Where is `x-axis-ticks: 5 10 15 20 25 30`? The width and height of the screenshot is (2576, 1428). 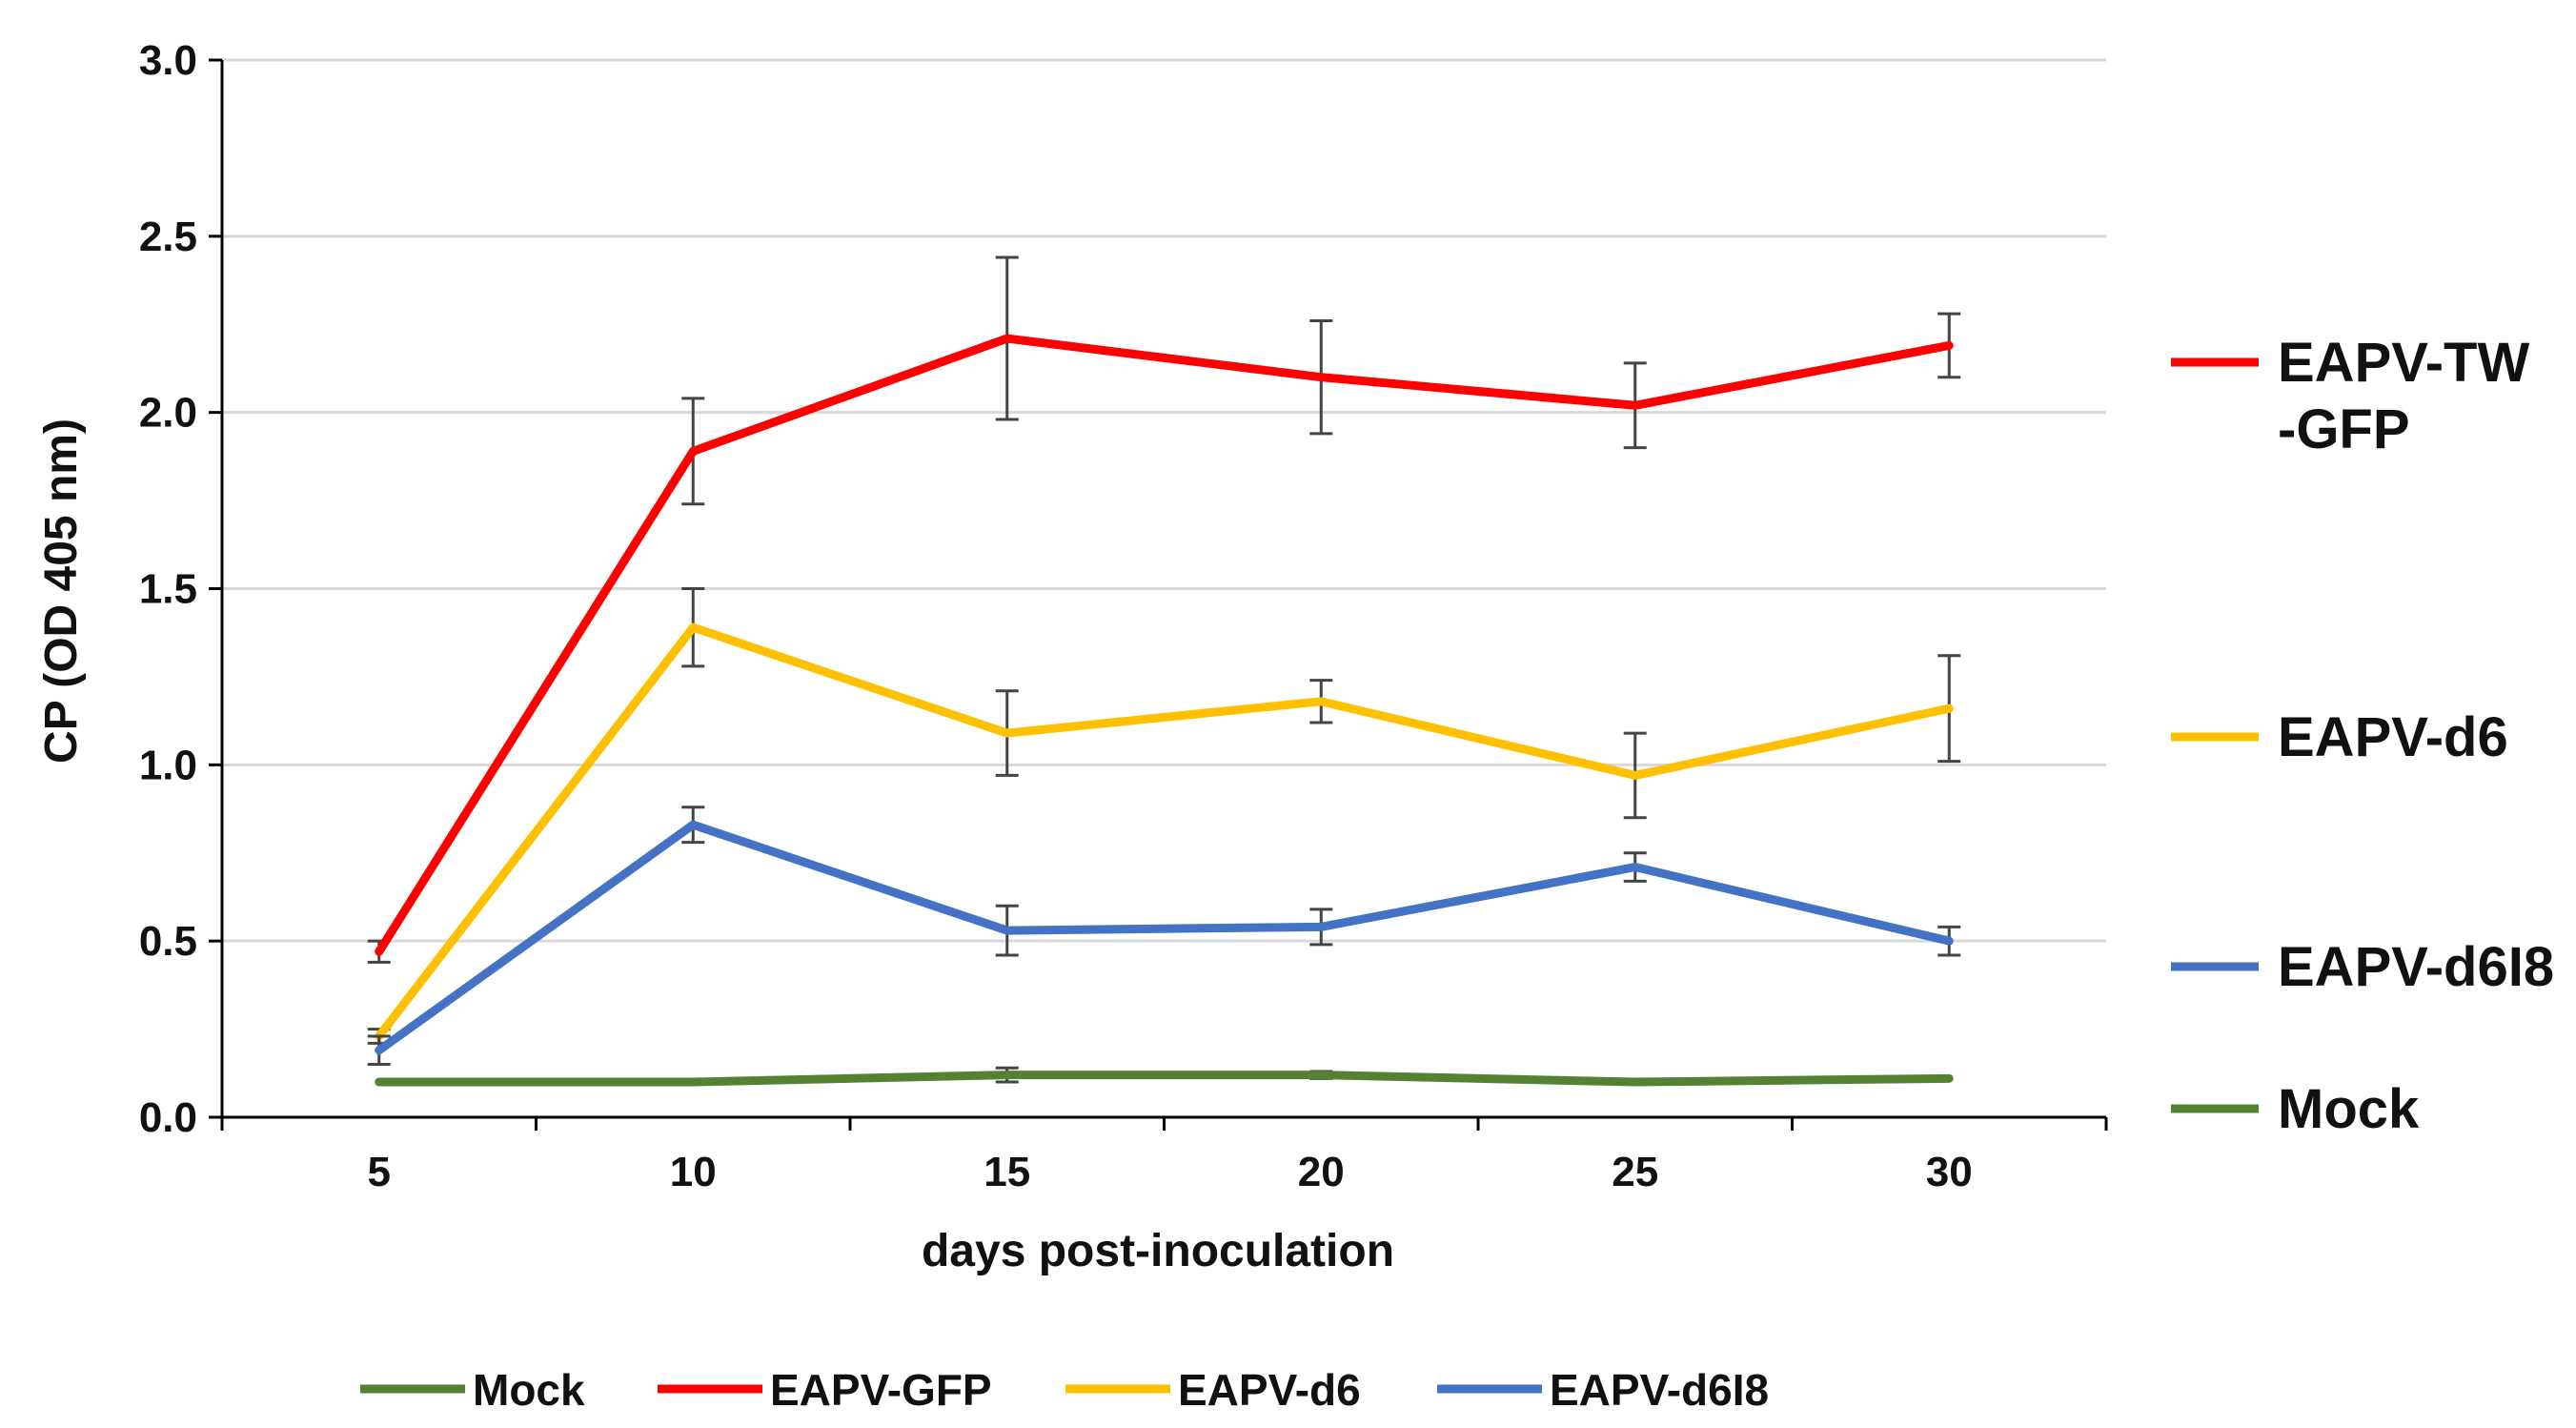 x-axis-ticks: 5 10 15 20 25 30 is located at coordinates (1164, 1156).